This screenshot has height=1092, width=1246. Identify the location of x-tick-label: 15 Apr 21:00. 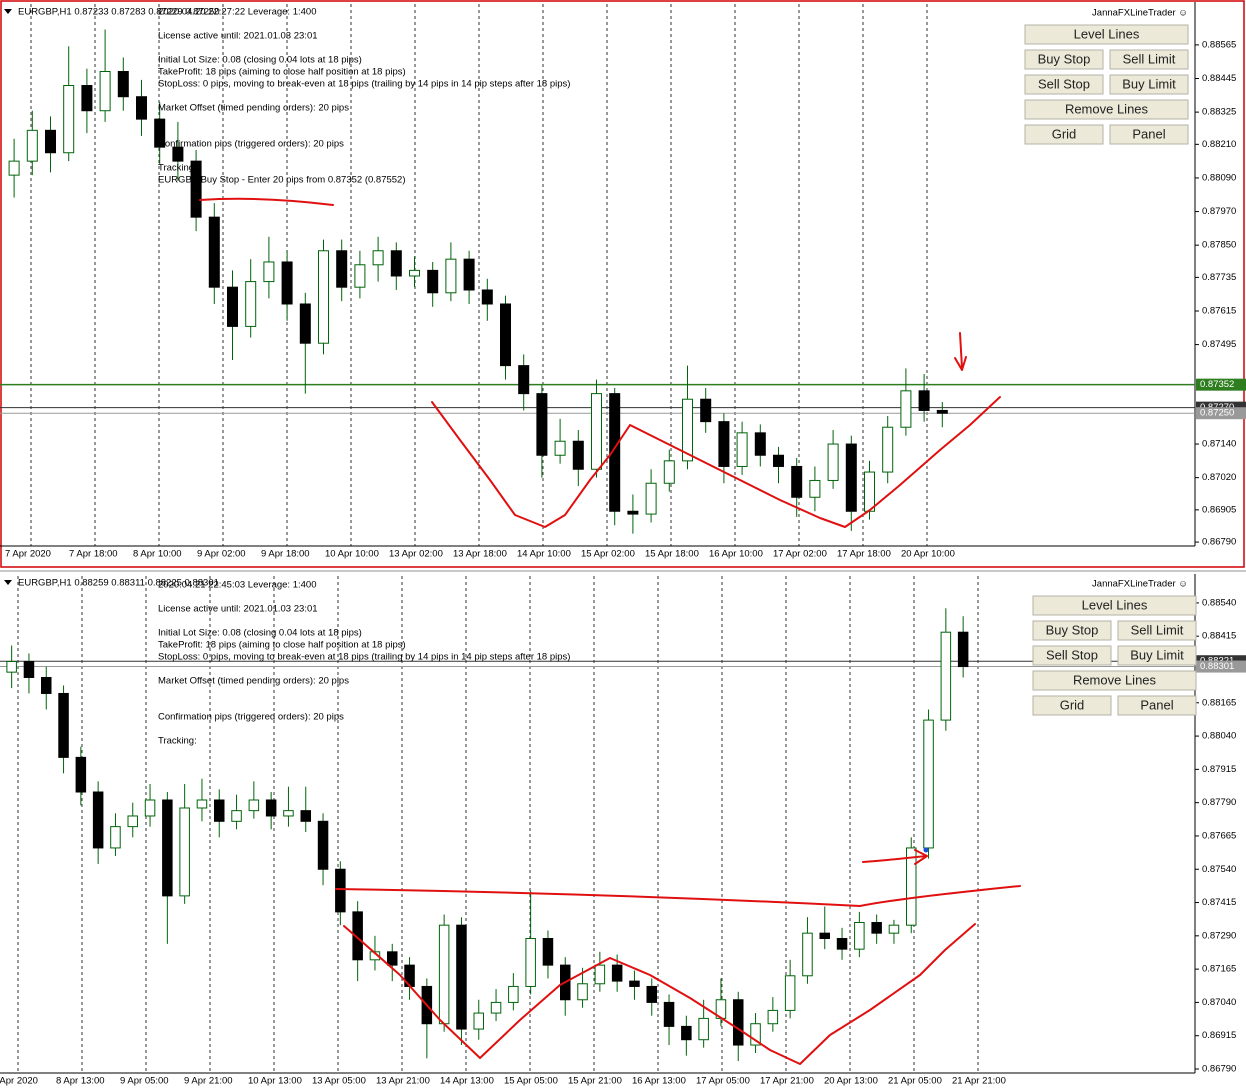
(595, 1081).